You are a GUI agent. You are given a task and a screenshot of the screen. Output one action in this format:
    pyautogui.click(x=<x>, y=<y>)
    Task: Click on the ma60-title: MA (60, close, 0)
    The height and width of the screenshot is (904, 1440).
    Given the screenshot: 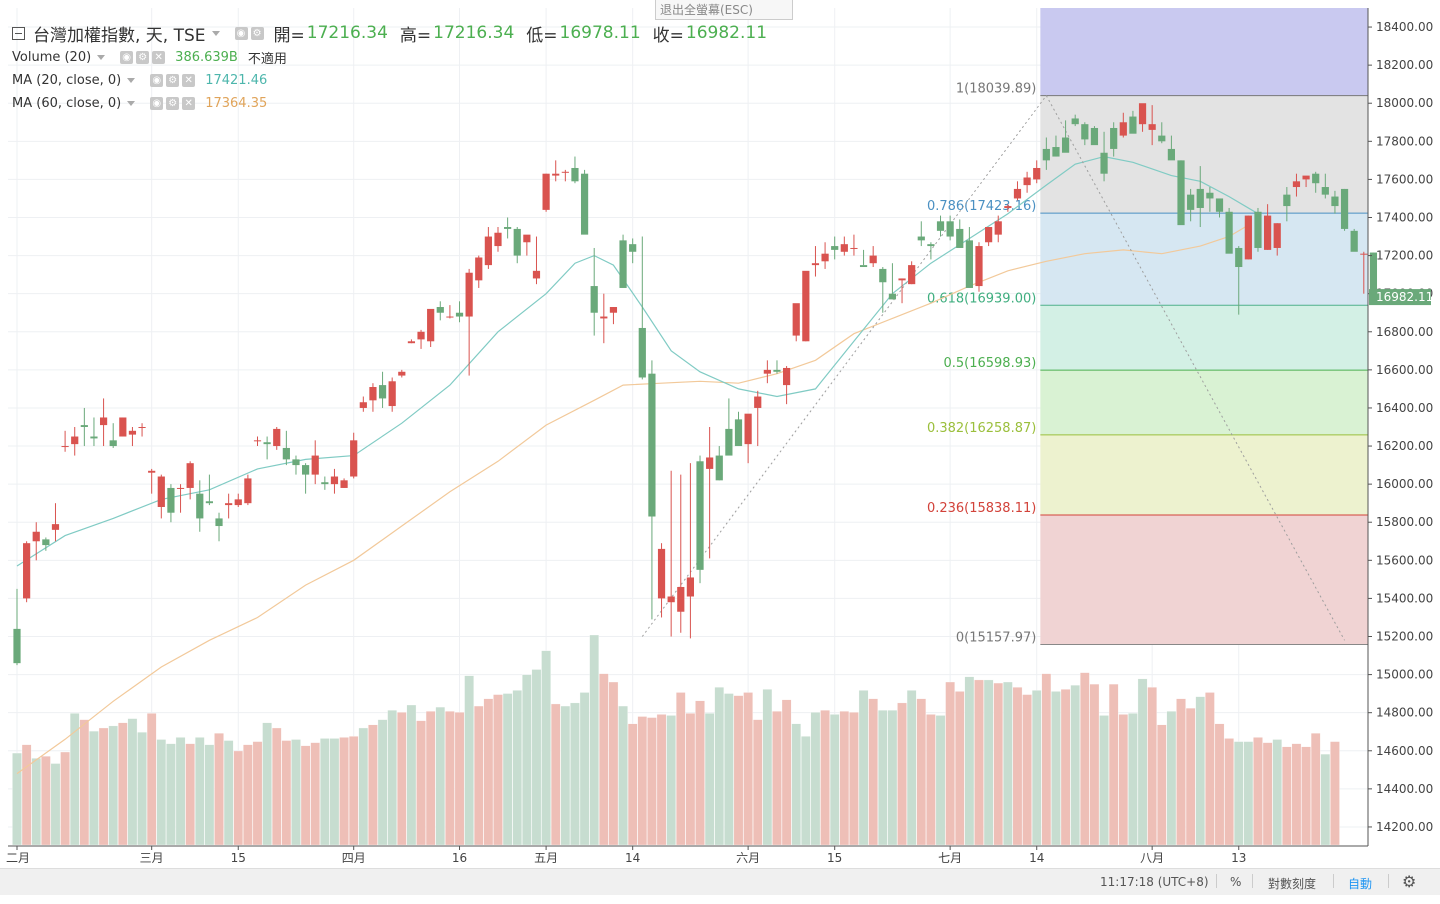 What is the action you would take?
    pyautogui.click(x=67, y=103)
    